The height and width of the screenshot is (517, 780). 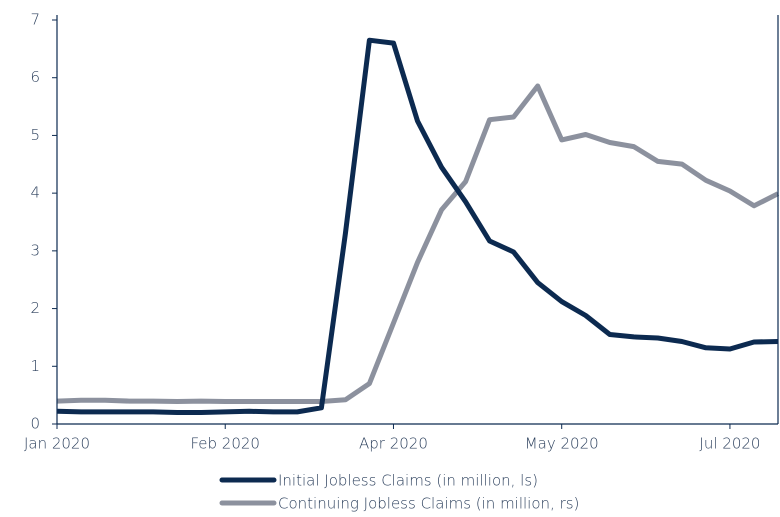 I want to click on x-tick-label: Apr 2020, so click(x=393, y=444).